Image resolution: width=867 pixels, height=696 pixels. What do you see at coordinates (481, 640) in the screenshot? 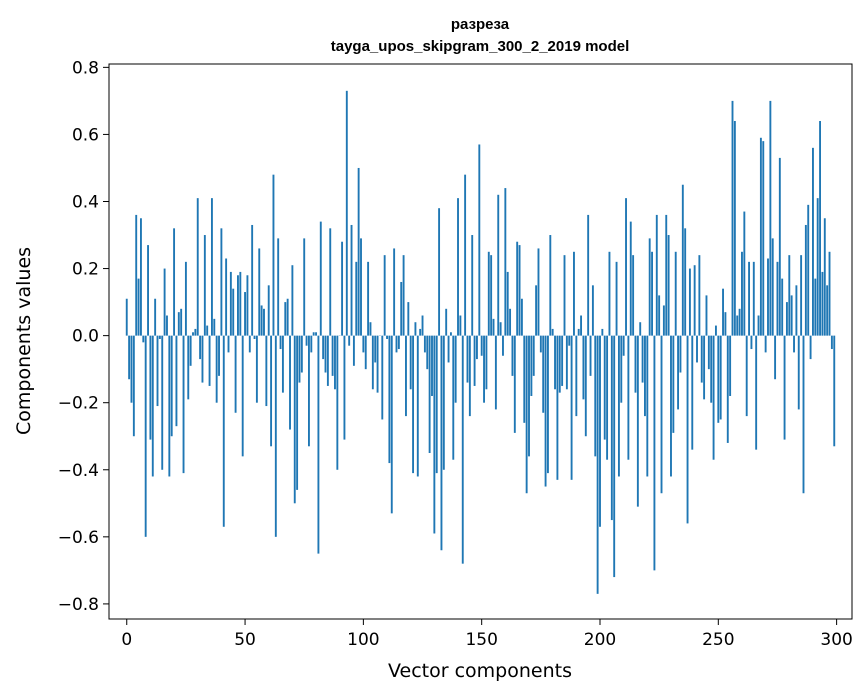
I see `x-tick-label: 150` at bounding box center [481, 640].